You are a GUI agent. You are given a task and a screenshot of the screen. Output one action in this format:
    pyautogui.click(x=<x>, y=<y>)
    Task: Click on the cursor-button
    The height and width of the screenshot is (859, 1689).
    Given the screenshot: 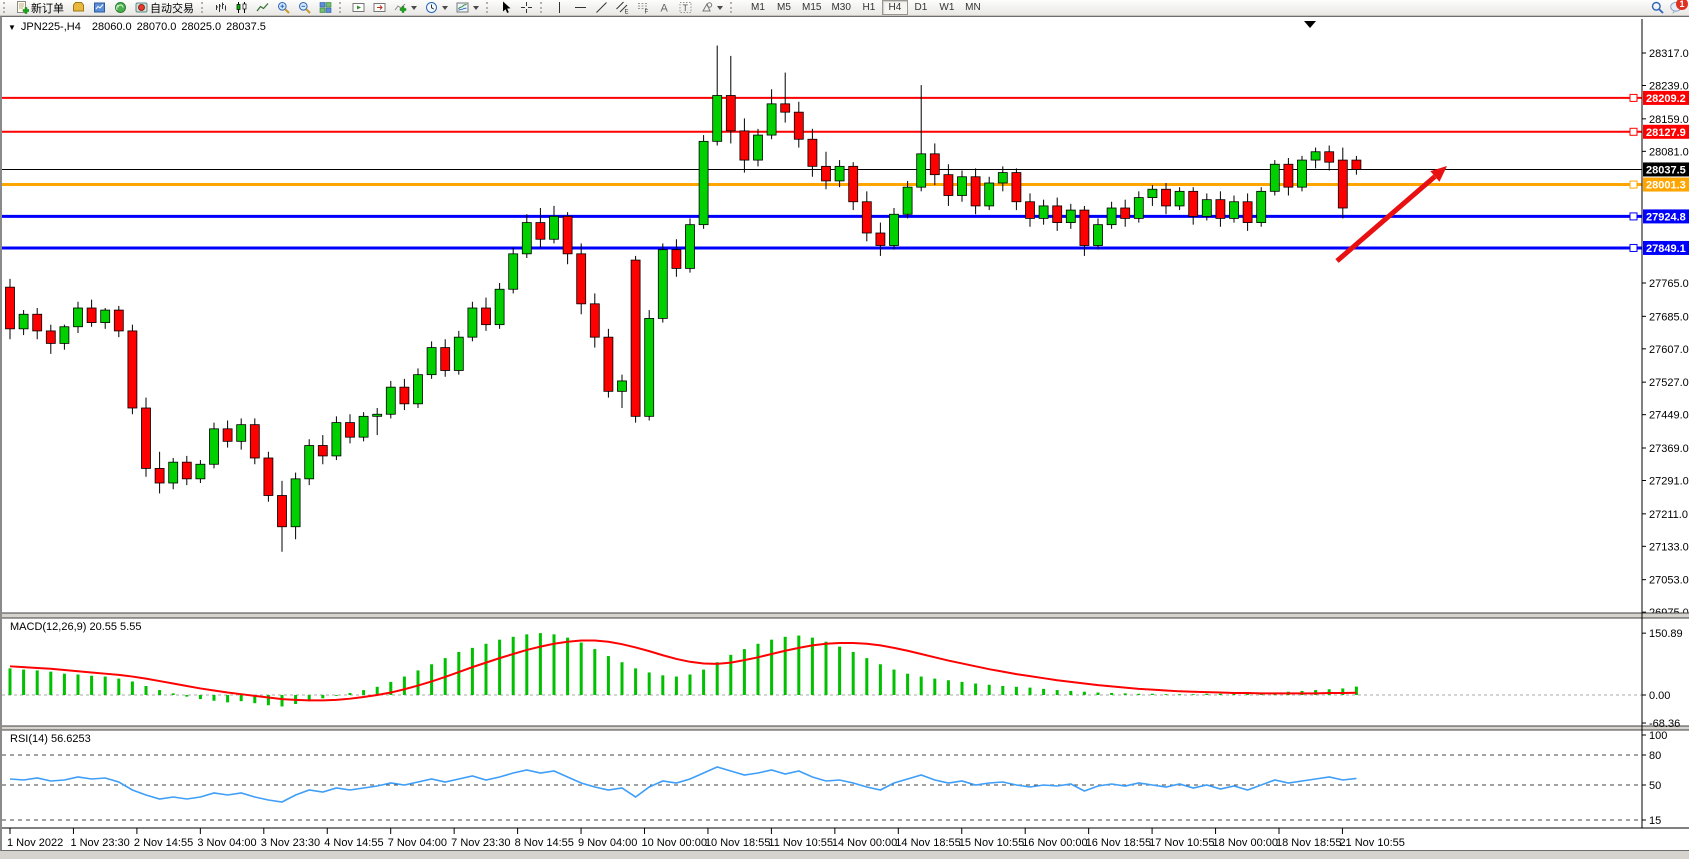 What is the action you would take?
    pyautogui.click(x=505, y=7)
    